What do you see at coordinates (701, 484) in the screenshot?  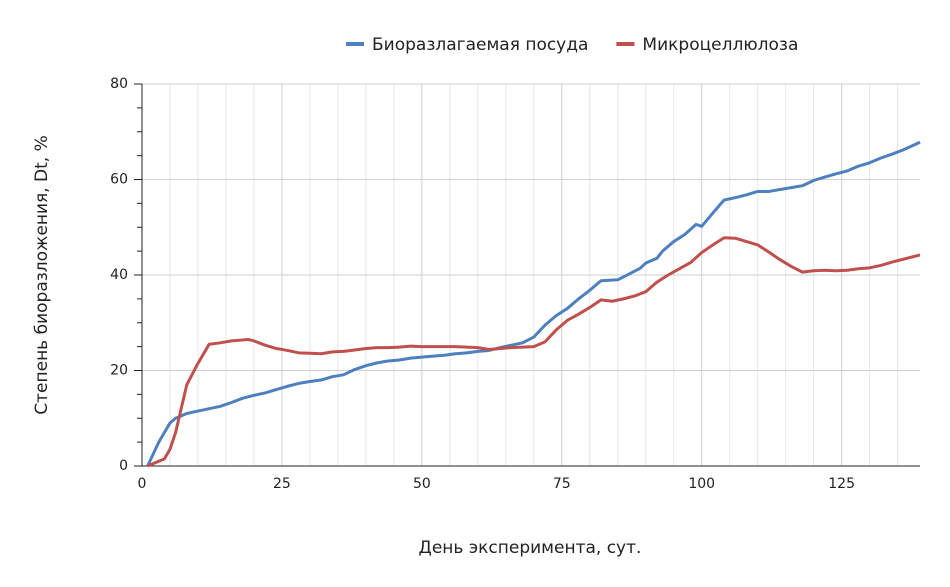 I see `x-tick-label: 100` at bounding box center [701, 484].